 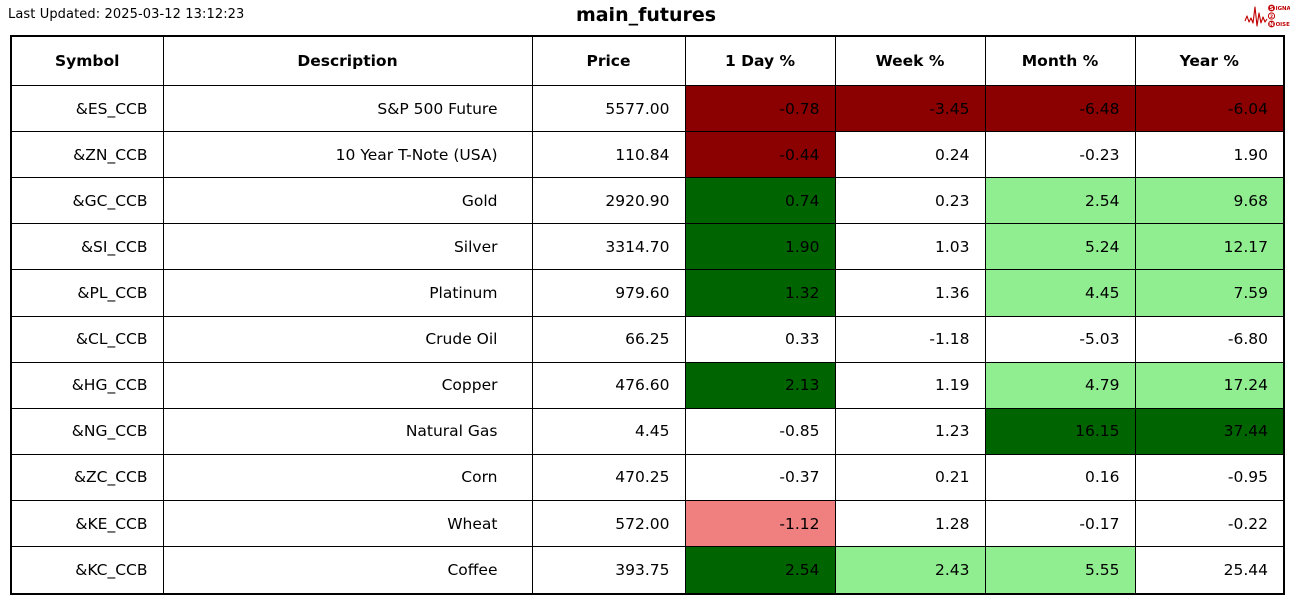 What do you see at coordinates (608, 60) in the screenshot?
I see `column-header-price: Price` at bounding box center [608, 60].